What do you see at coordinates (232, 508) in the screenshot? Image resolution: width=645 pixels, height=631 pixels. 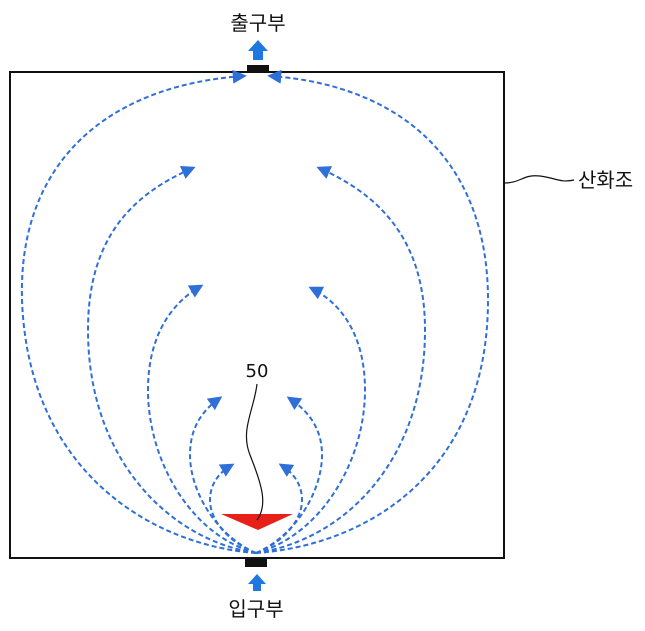 I see `flow-line-inner-left` at bounding box center [232, 508].